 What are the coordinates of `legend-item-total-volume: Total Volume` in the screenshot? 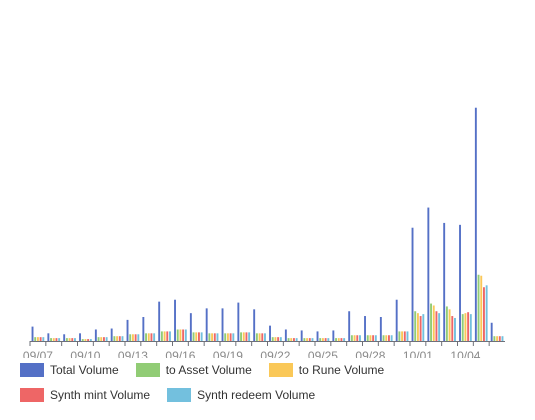 It's located at (69, 370).